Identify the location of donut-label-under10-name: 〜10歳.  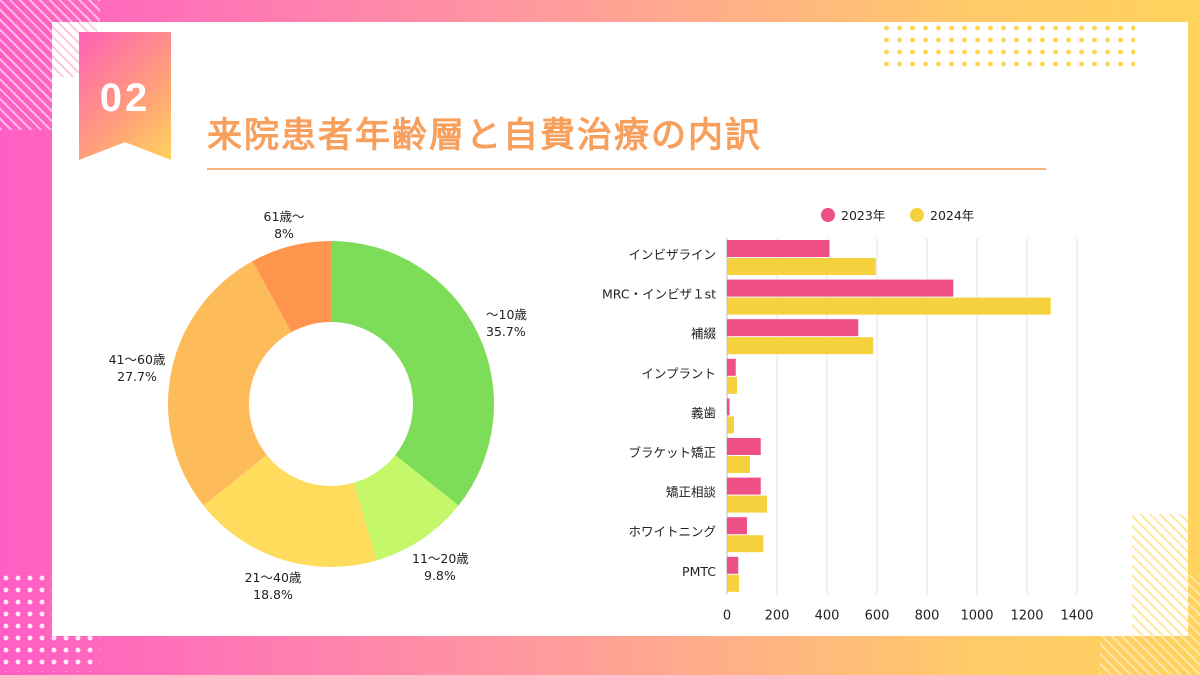
(506, 314).